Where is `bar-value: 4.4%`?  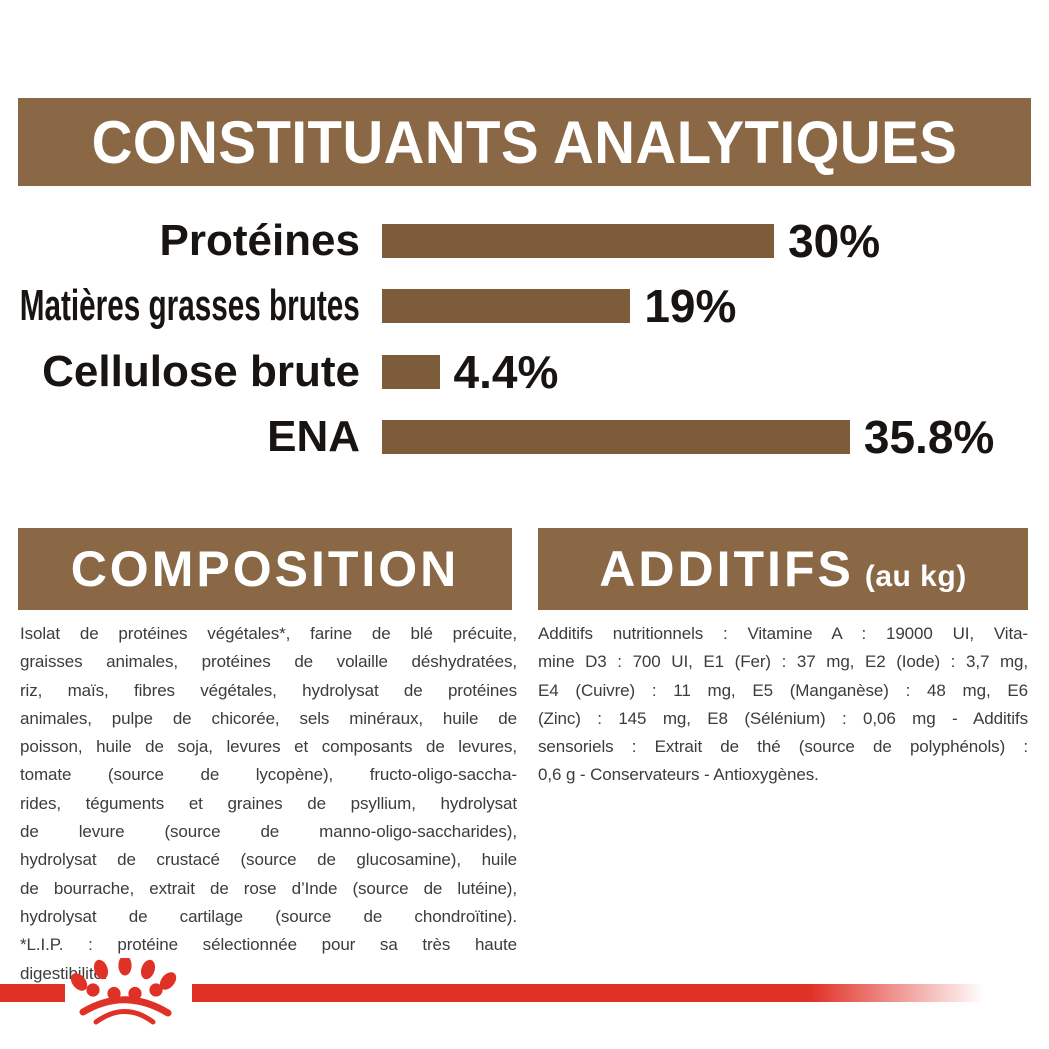
bar-value: 4.4% is located at coordinates (506, 372).